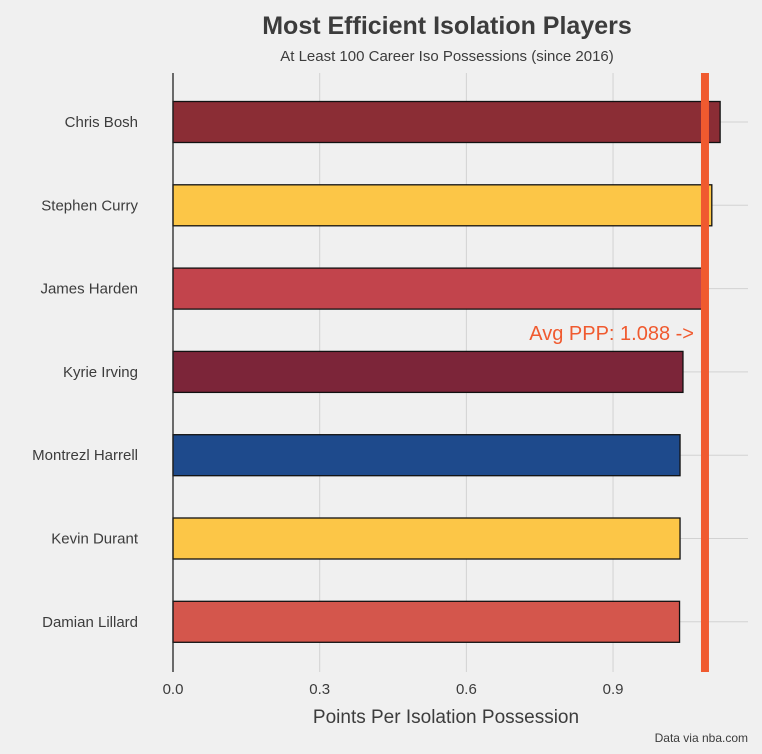  I want to click on y-tick-label: Kevin Durant, so click(95, 539).